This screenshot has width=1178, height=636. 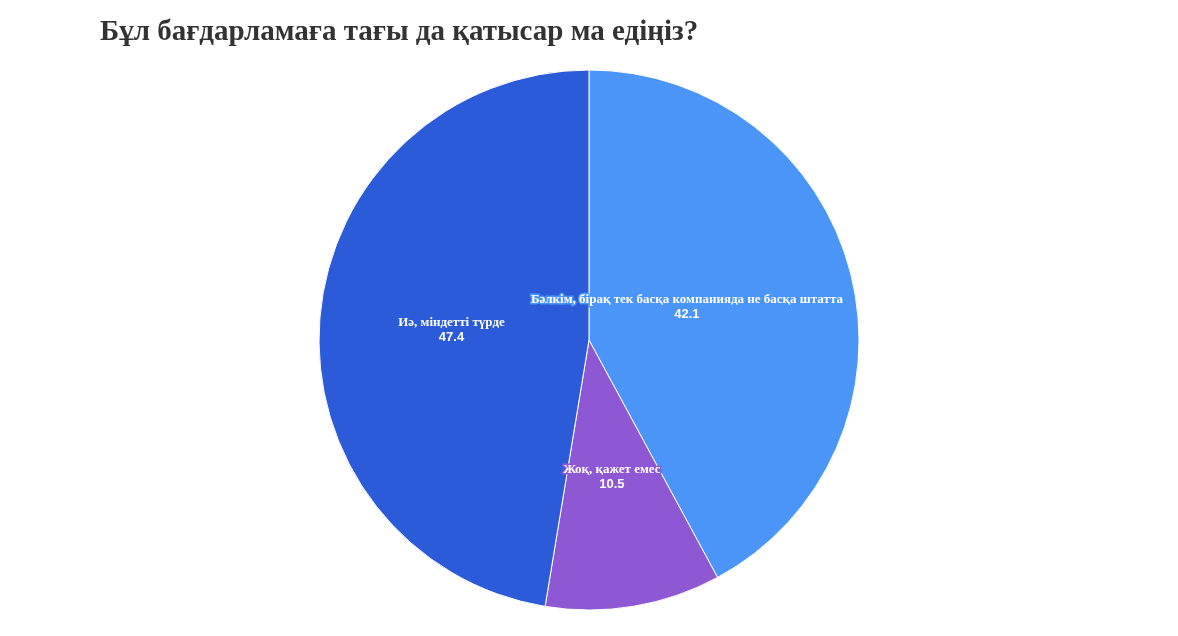 I want to click on data-label: 47.4, so click(x=451, y=336).